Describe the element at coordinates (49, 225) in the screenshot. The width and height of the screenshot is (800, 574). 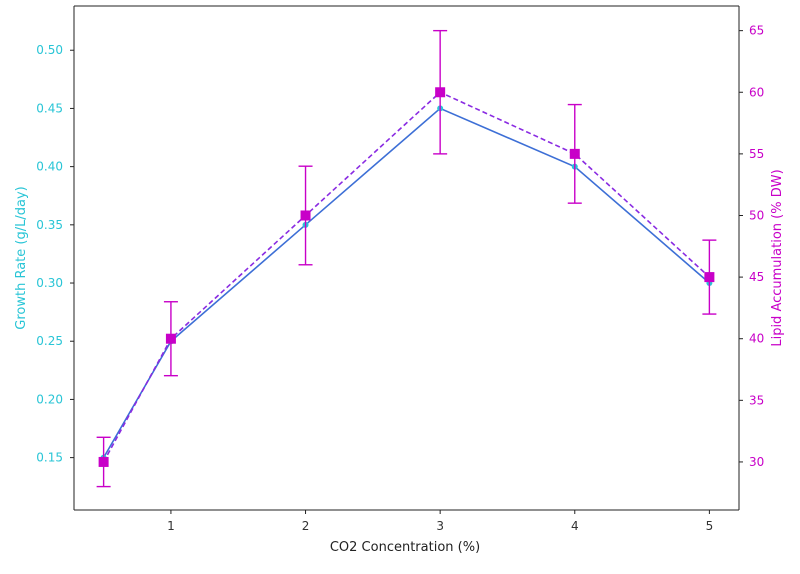
I see `left-tick-label: 0.35` at that location.